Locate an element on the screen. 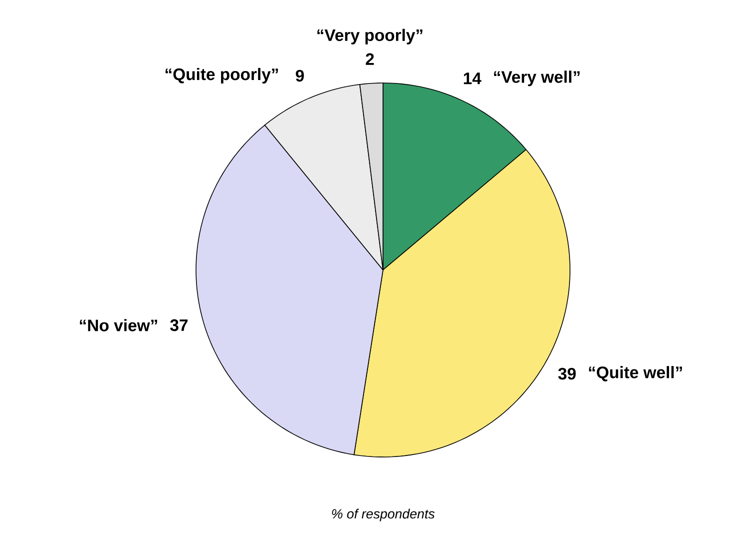 The height and width of the screenshot is (552, 749). data-label: 39 is located at coordinates (567, 374).